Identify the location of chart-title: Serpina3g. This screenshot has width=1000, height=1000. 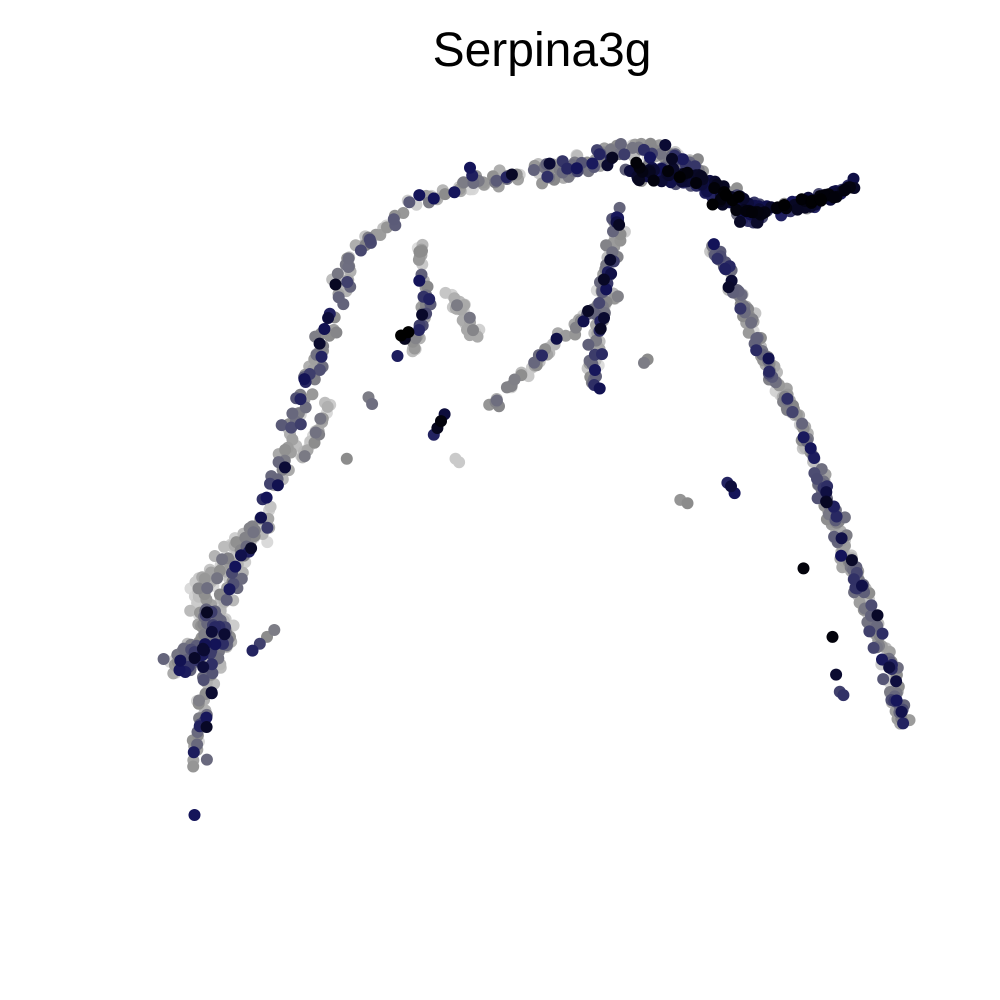
(542, 50).